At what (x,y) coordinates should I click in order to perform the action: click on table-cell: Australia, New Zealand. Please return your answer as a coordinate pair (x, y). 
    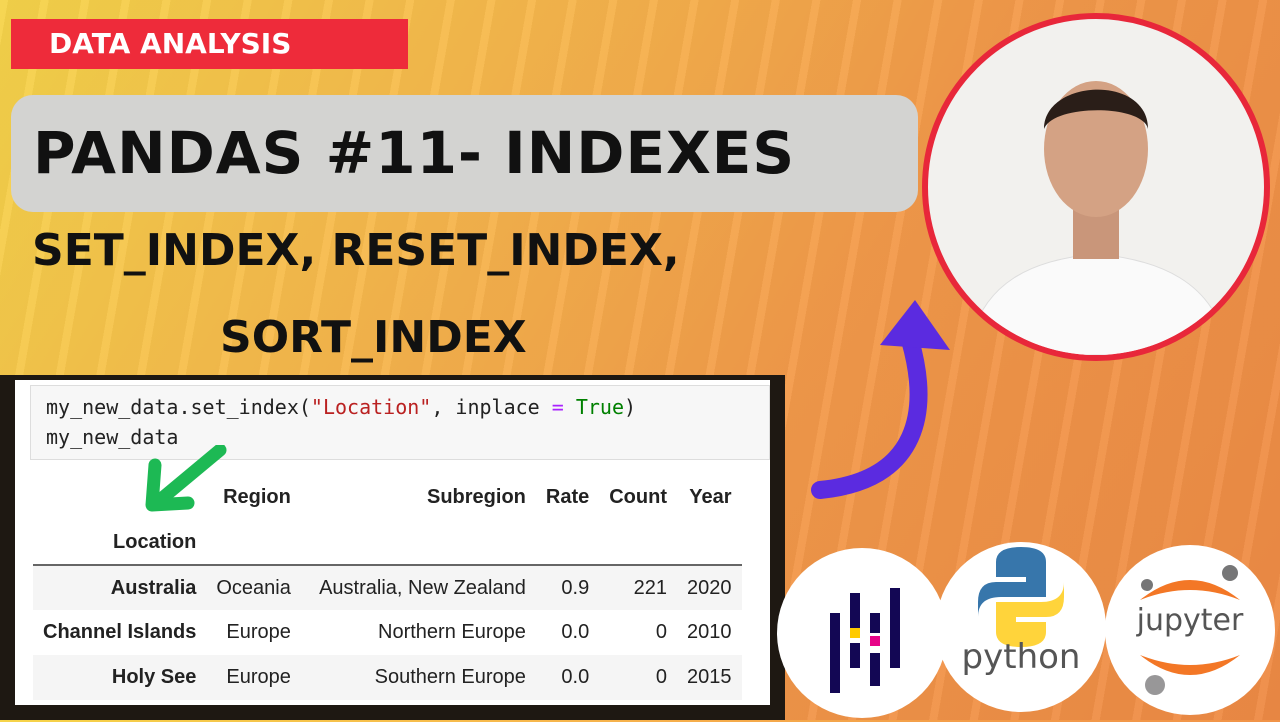
    Looking at the image, I should click on (422, 587).